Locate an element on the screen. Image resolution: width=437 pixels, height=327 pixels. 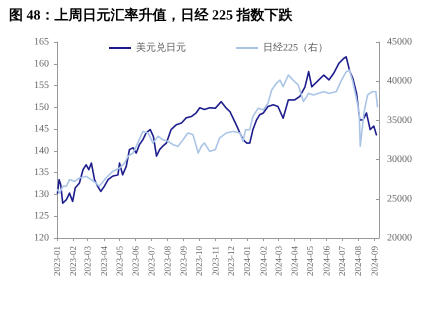
legend-label: 日经225（右） is located at coordinates (295, 48).